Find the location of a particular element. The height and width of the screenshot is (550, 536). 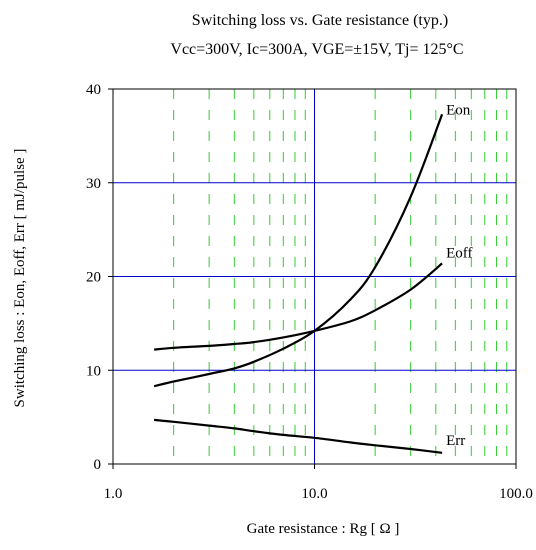

y-tick-label: 20 is located at coordinates (93, 278).